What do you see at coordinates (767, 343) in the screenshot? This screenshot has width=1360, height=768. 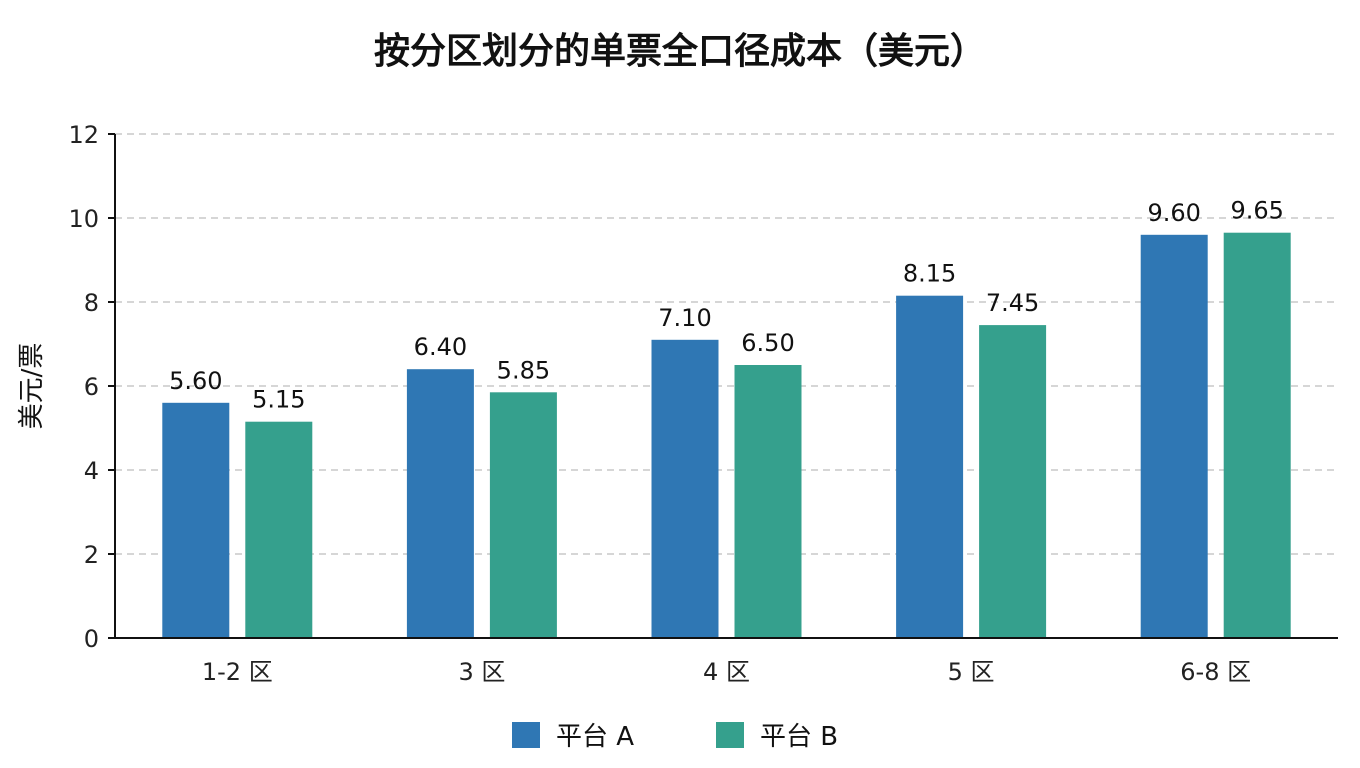 I see `data-label: 6.50` at bounding box center [767, 343].